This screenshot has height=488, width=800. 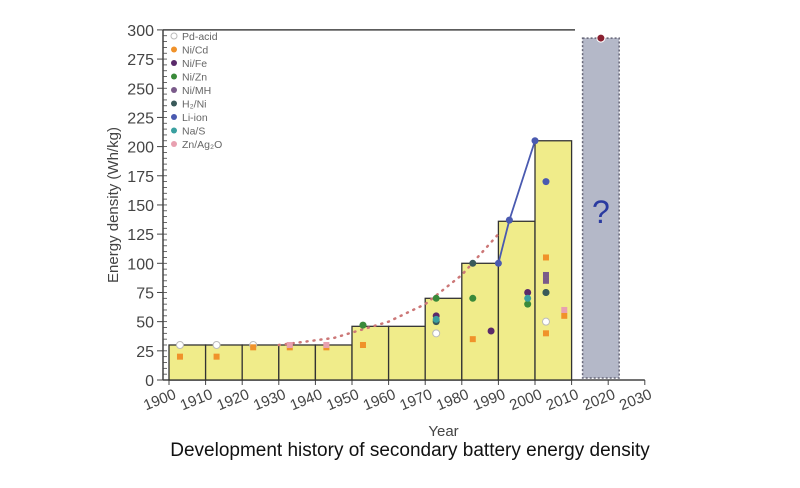 What do you see at coordinates (525, 400) in the screenshot?
I see `x-tick-label: 2000` at bounding box center [525, 400].